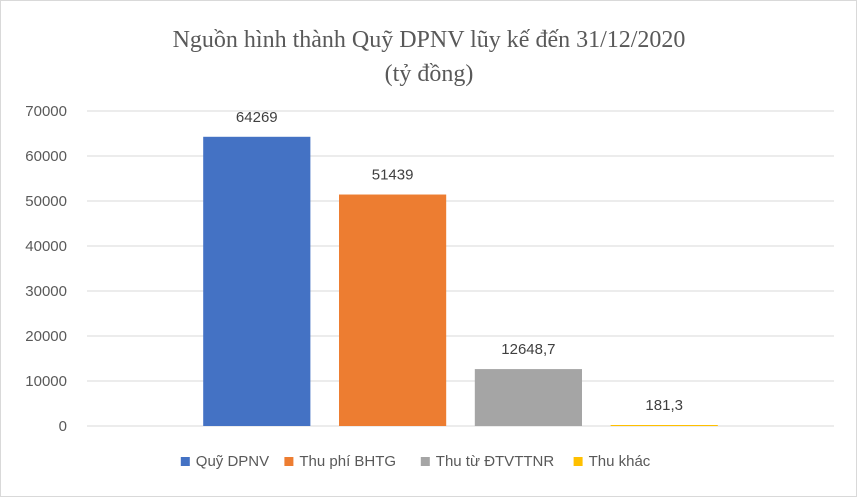 The image size is (857, 498). I want to click on y-tick-label: 0, so click(63, 426).